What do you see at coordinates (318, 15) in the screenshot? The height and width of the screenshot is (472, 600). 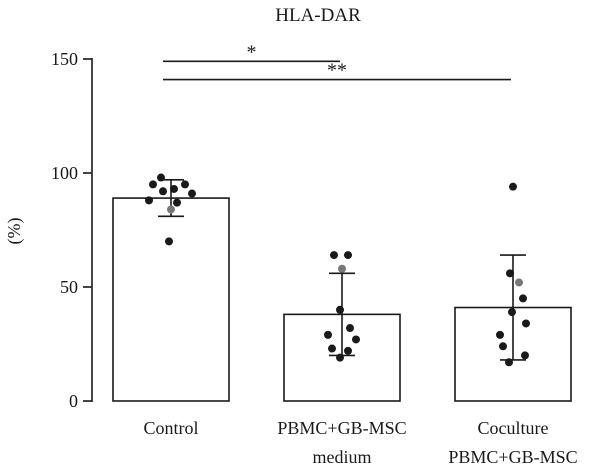 I see `chart-title: HLA-DAR` at bounding box center [318, 15].